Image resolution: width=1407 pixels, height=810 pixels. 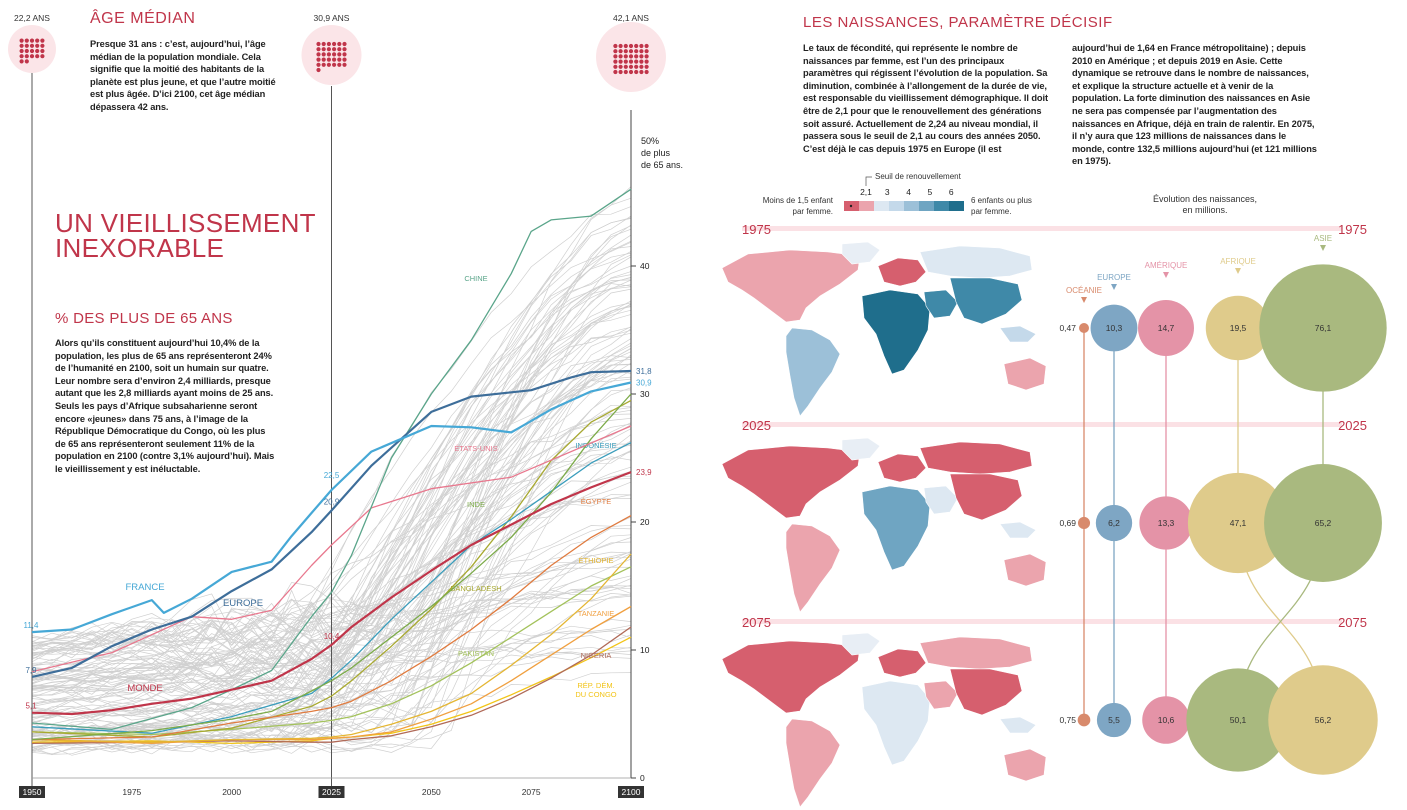 I want to click on map-greenland, so click(x=861, y=253).